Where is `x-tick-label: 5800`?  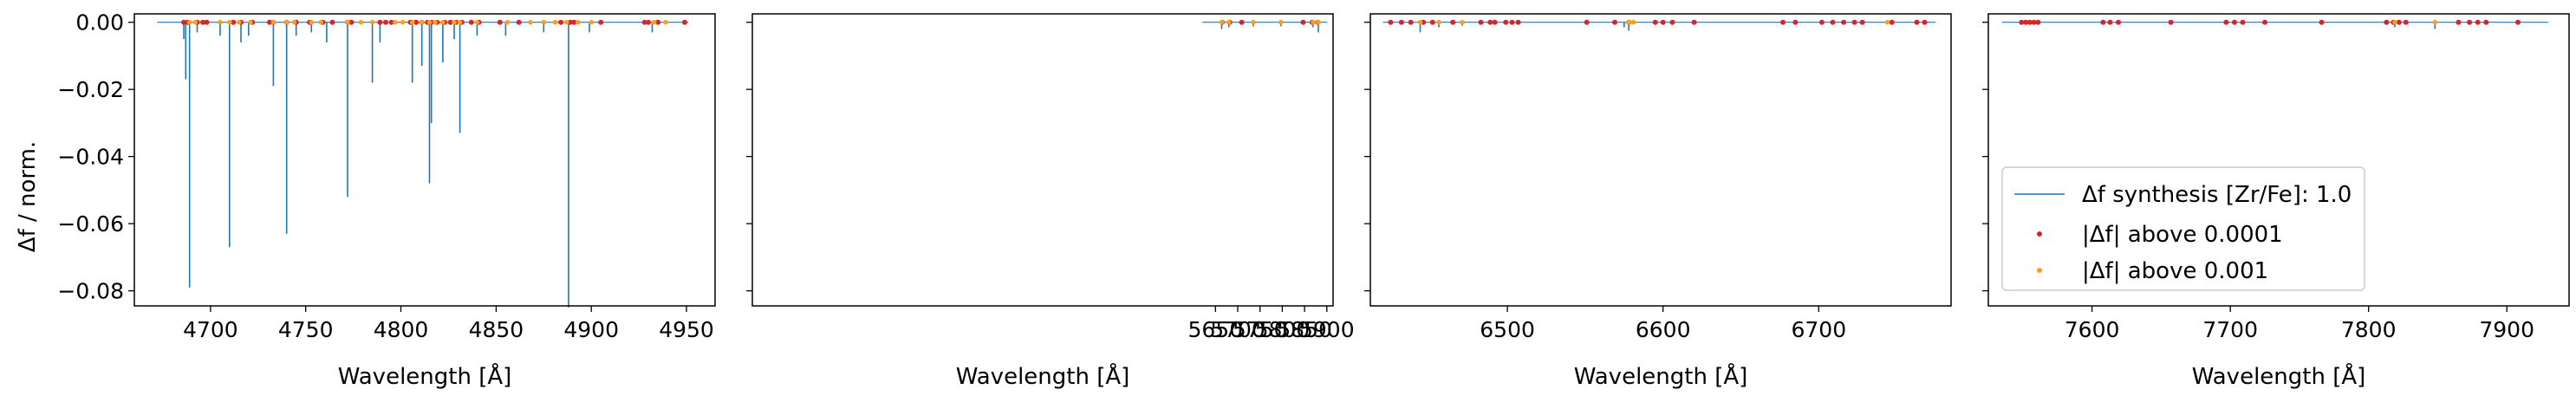 x-tick-label: 5800 is located at coordinates (1283, 330).